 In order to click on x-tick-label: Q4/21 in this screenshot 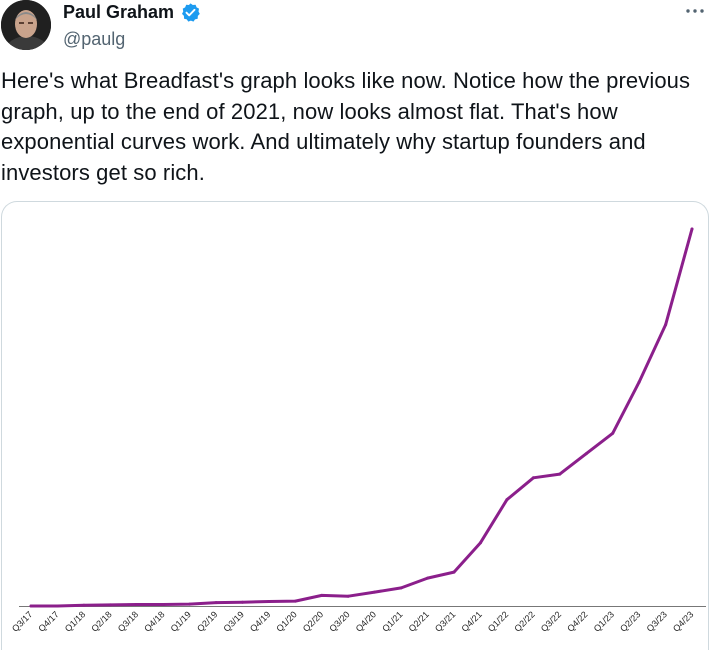, I will do `click(471, 621)`.